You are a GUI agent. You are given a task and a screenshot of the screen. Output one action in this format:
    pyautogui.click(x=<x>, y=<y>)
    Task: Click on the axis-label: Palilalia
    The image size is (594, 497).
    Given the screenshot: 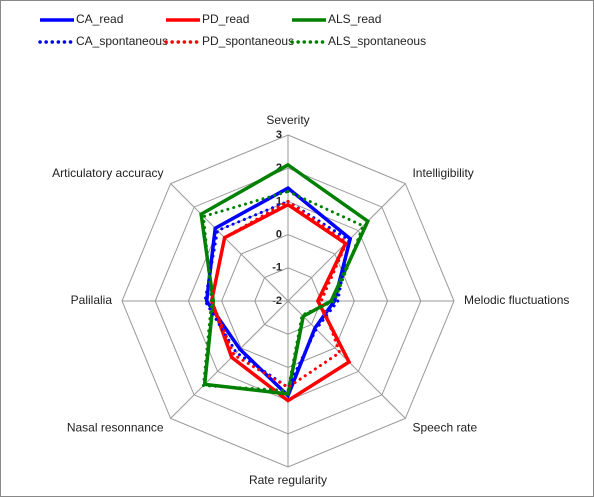 What is the action you would take?
    pyautogui.click(x=92, y=300)
    